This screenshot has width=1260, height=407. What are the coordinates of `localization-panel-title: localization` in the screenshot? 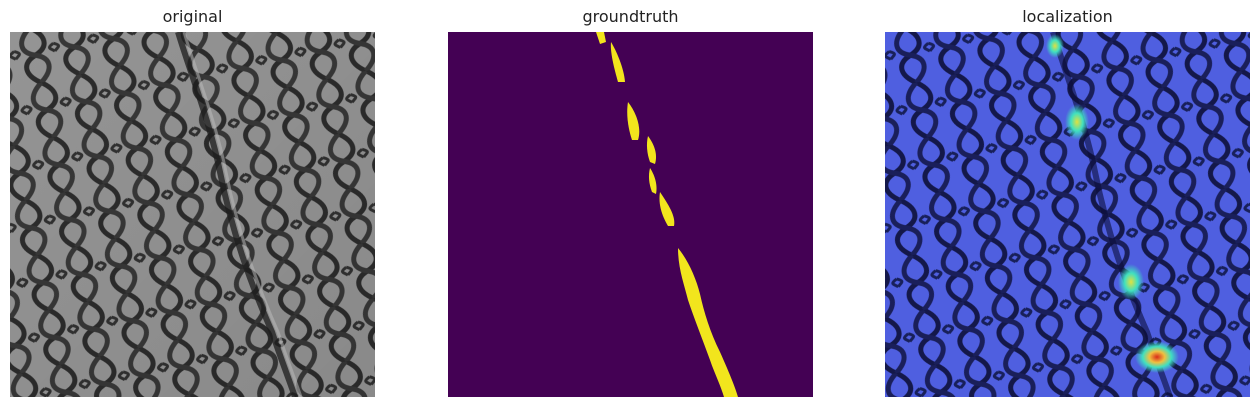 It's located at (1067, 16).